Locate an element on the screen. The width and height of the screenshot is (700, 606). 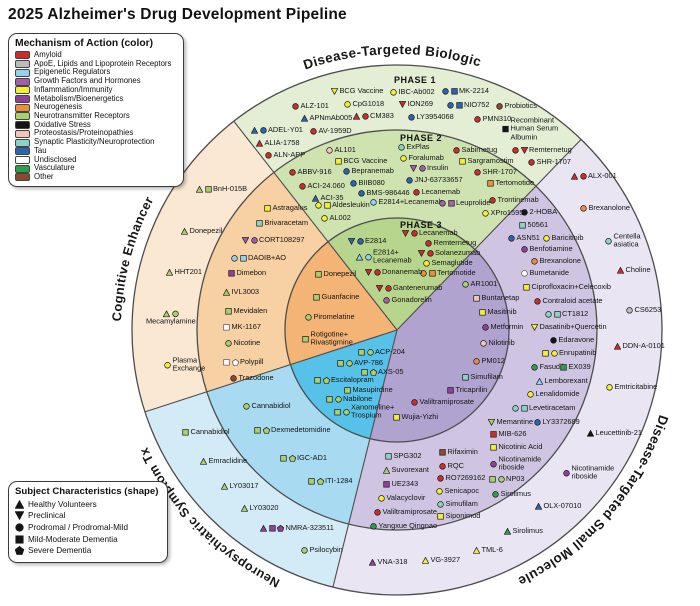
drug-label: ITI-1284 is located at coordinates (339, 480).